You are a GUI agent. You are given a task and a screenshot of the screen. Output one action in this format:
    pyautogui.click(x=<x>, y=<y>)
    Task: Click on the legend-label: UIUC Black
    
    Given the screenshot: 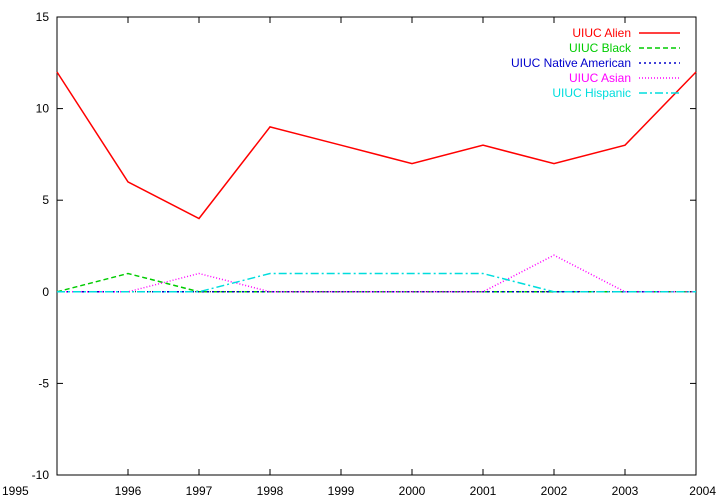 What is the action you would take?
    pyautogui.click(x=600, y=48)
    